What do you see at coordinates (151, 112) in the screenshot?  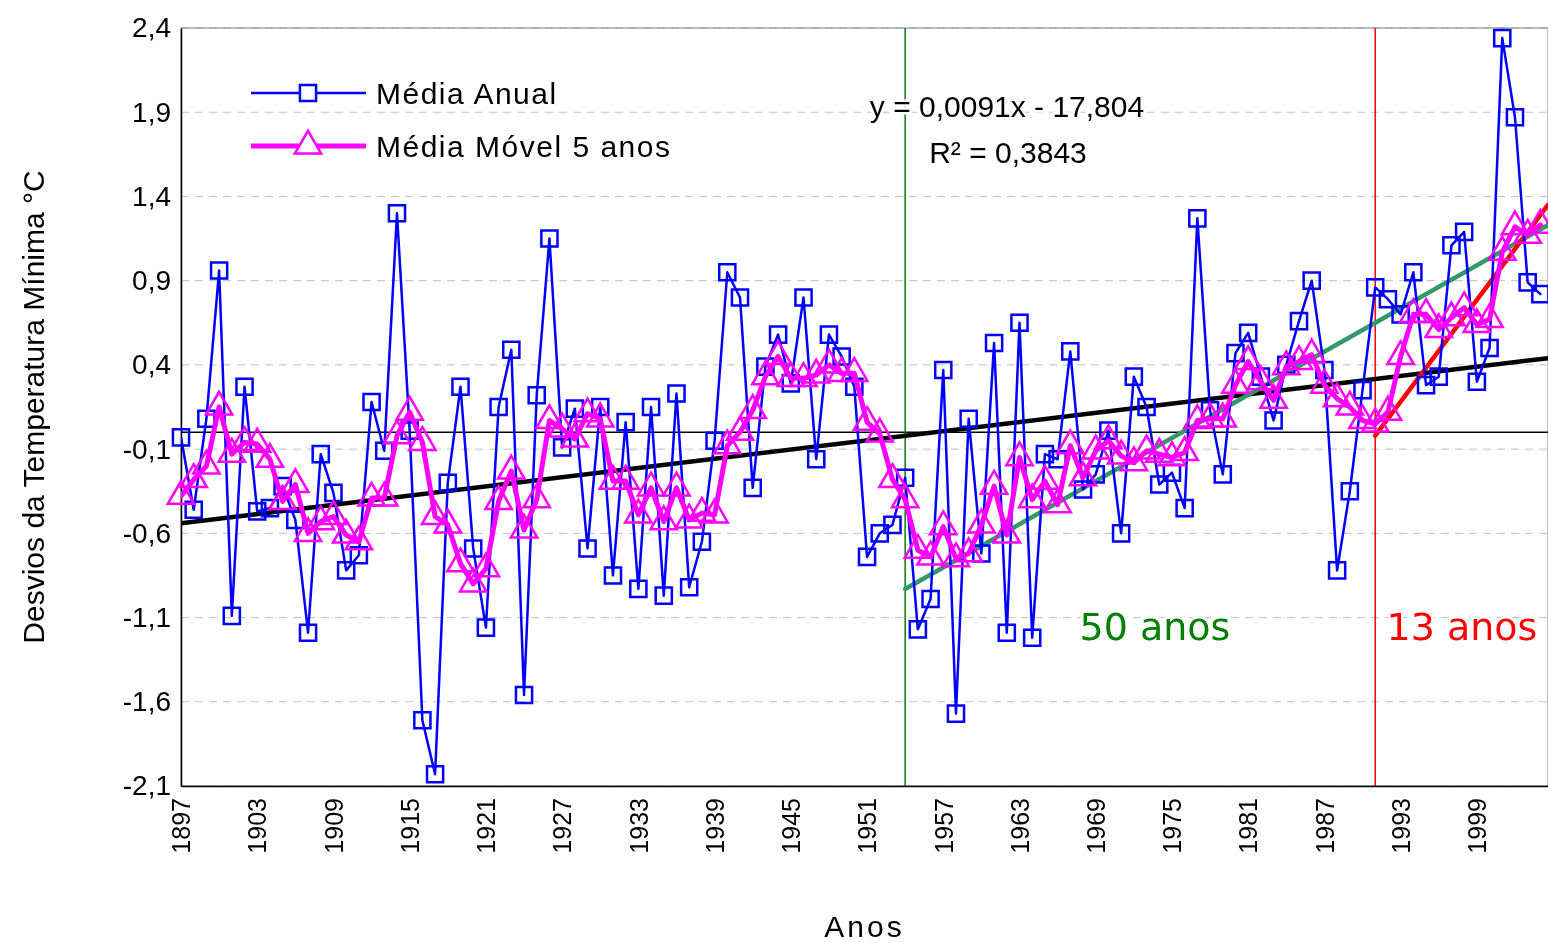 I see `y-tick-label: 1,9` at bounding box center [151, 112].